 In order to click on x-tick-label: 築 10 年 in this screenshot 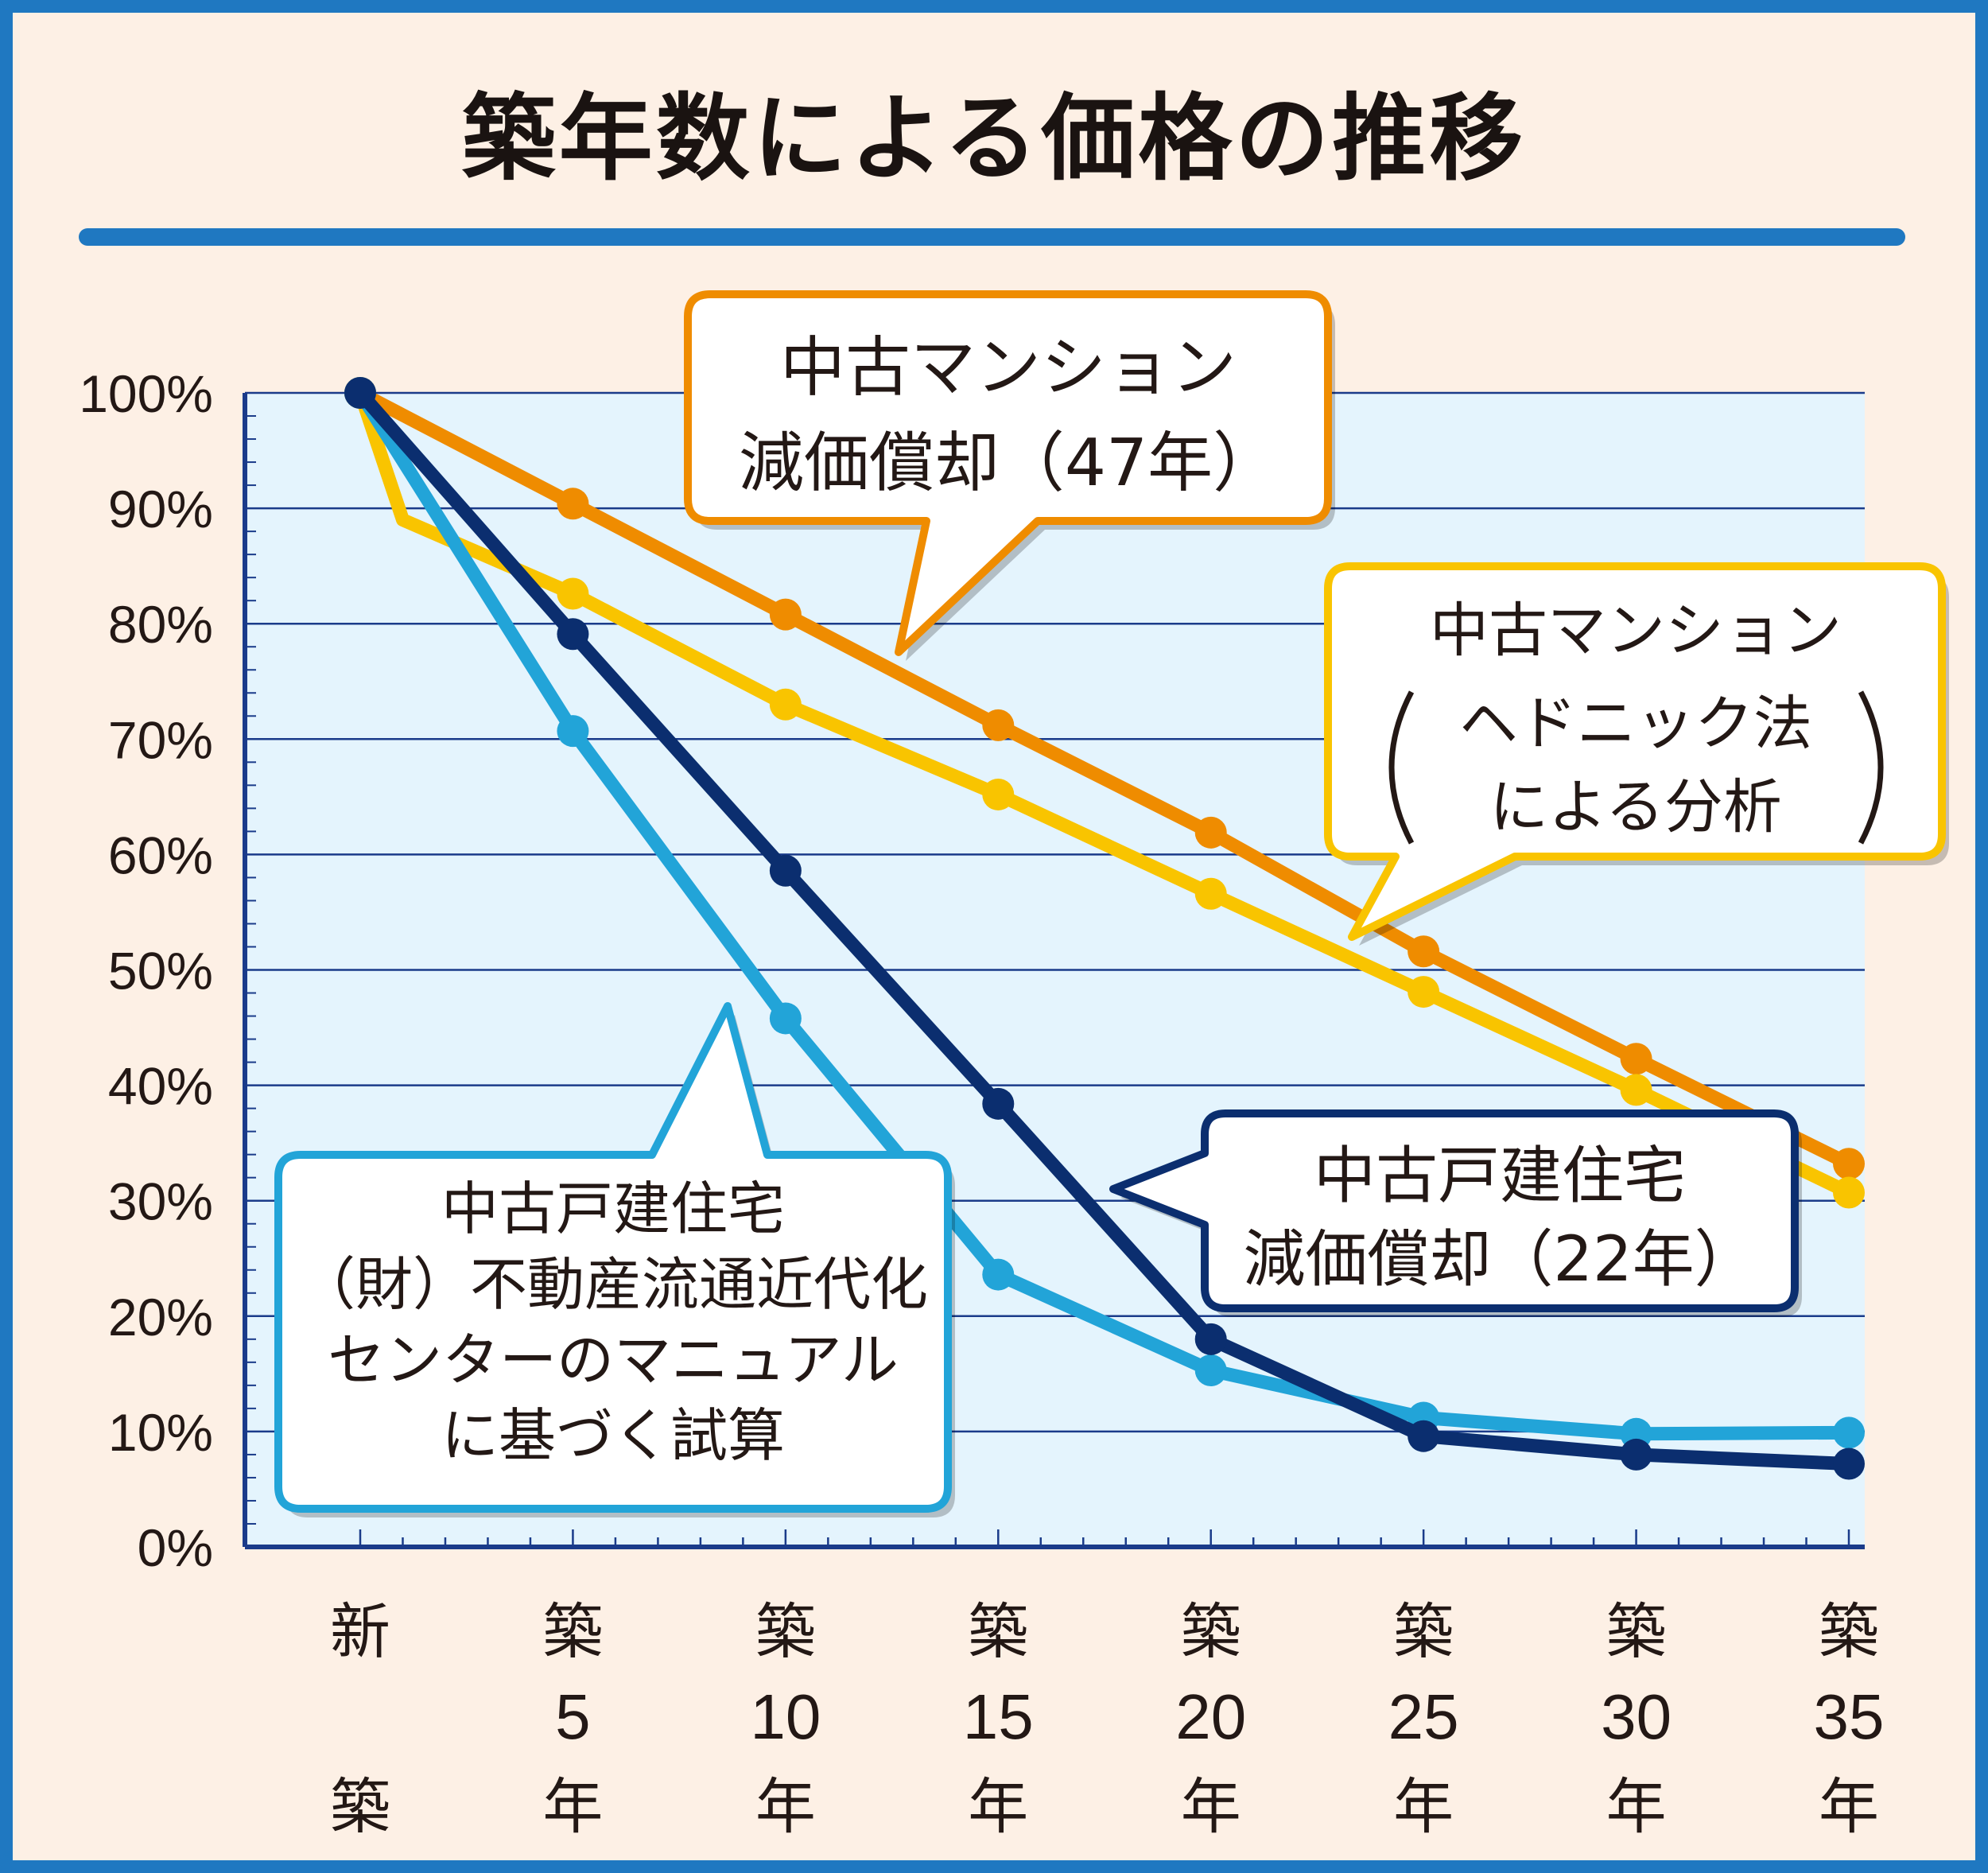, I will do `click(785, 1719)`.